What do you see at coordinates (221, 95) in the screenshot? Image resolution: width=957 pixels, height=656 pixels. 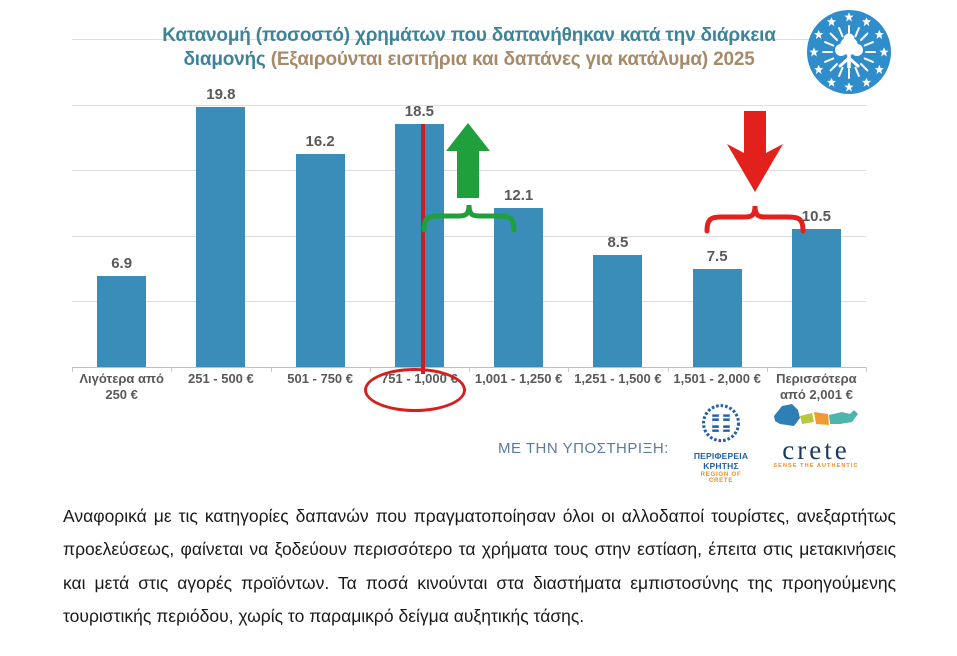 I see `bar-value-label: 19.8` at bounding box center [221, 95].